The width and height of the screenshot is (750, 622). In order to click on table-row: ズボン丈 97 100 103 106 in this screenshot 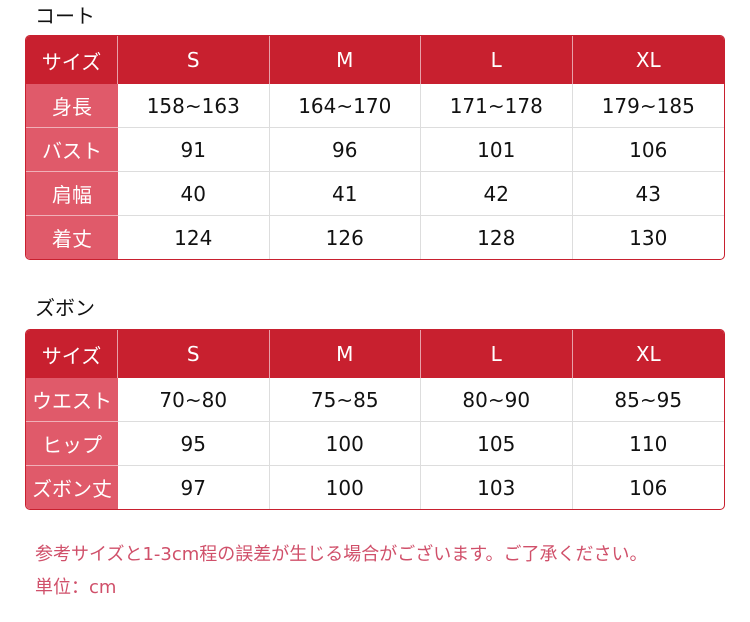, I will do `click(375, 487)`.